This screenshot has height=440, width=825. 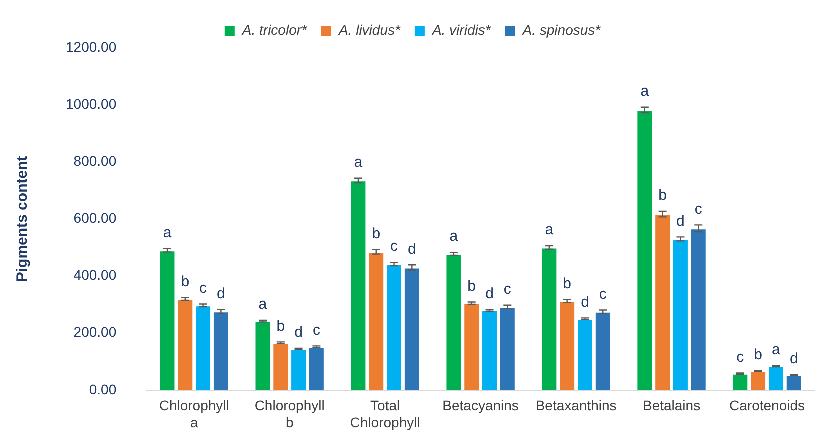 I want to click on y-tick-label: 1000.00, so click(x=91, y=104).